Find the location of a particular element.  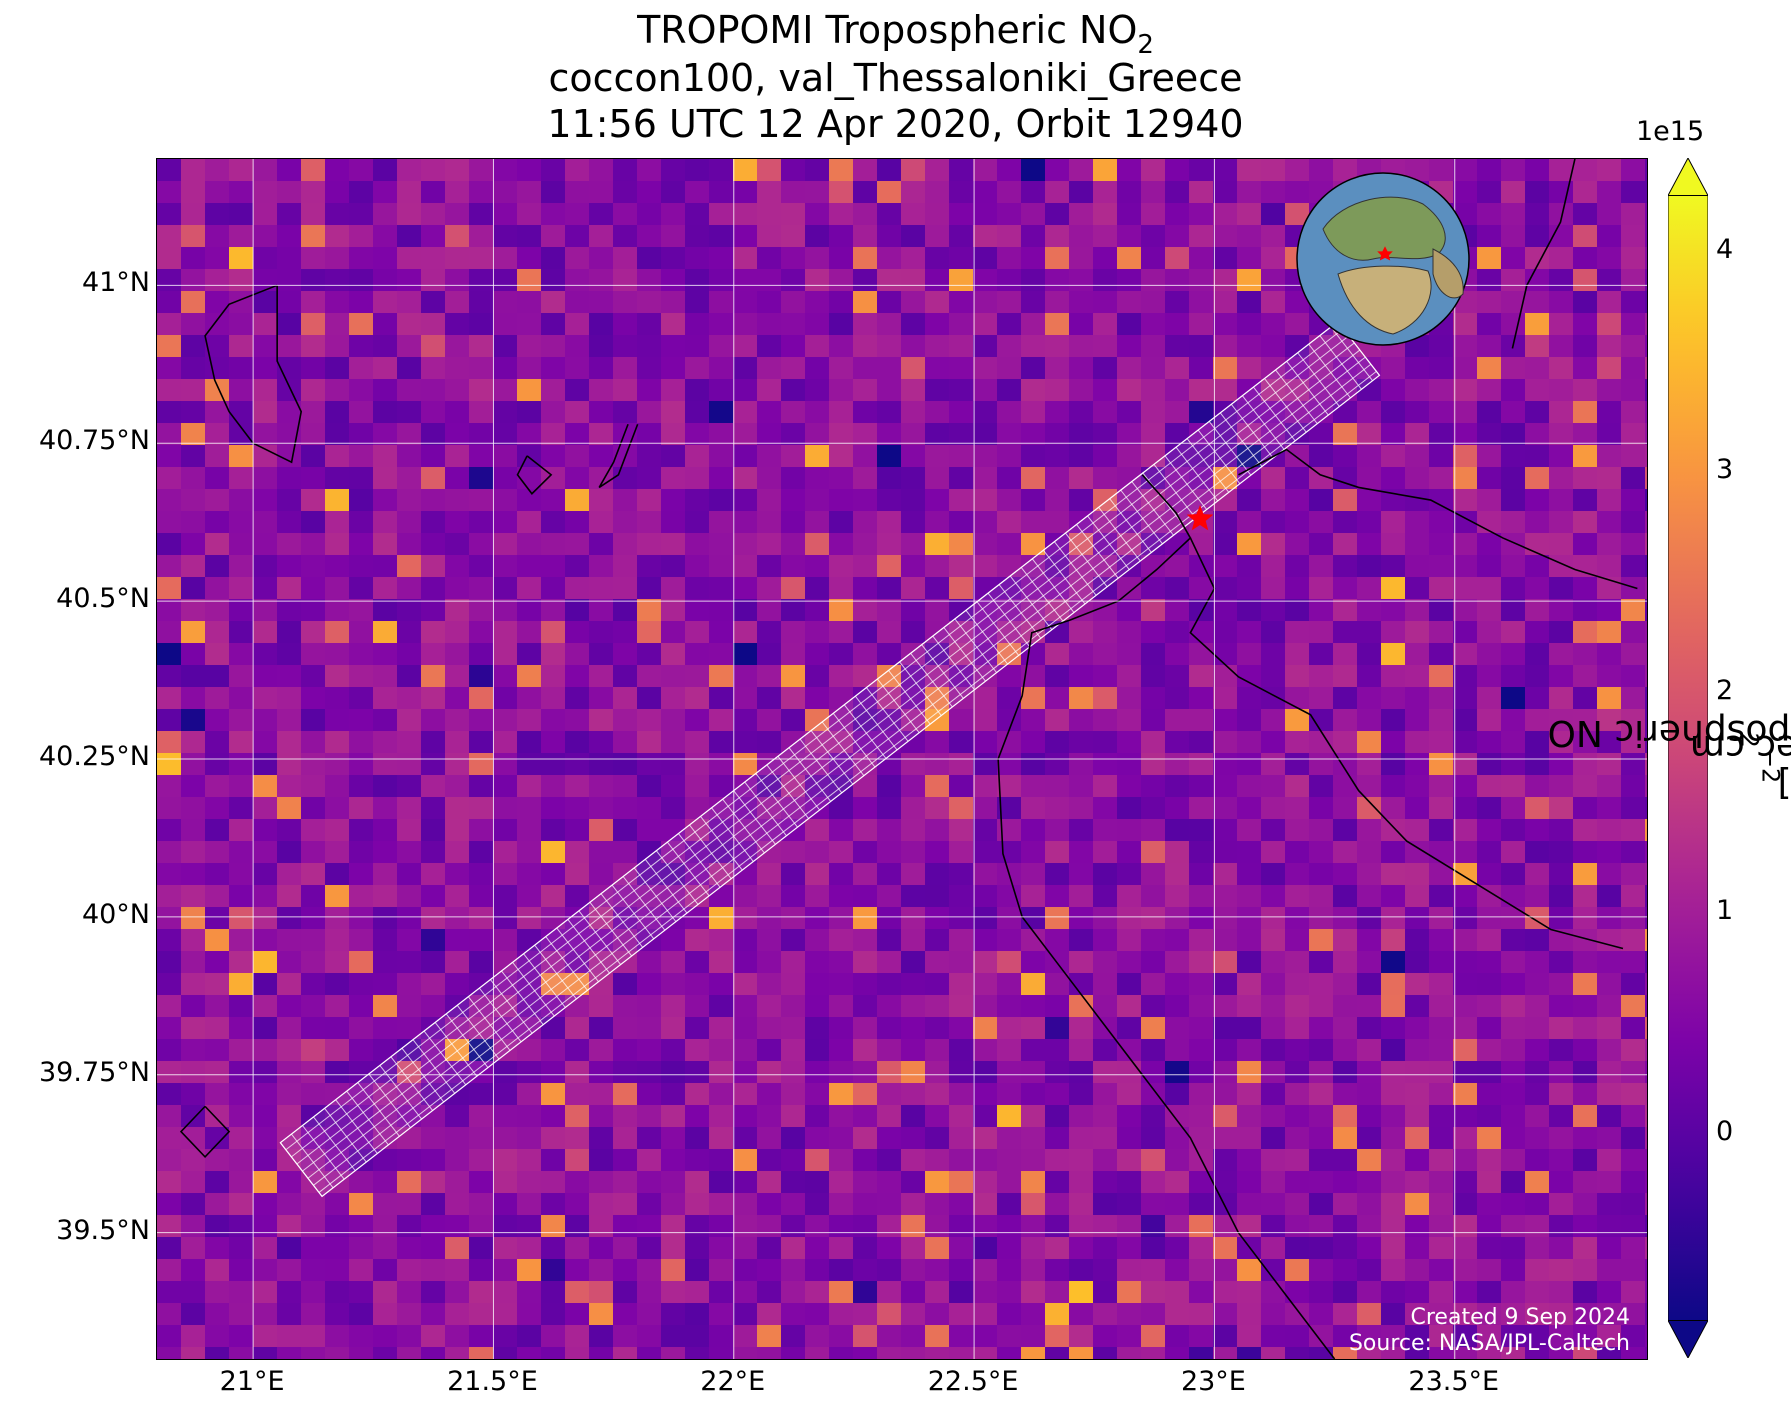

colorbar-tick-label: 3 is located at coordinates (1725, 470).